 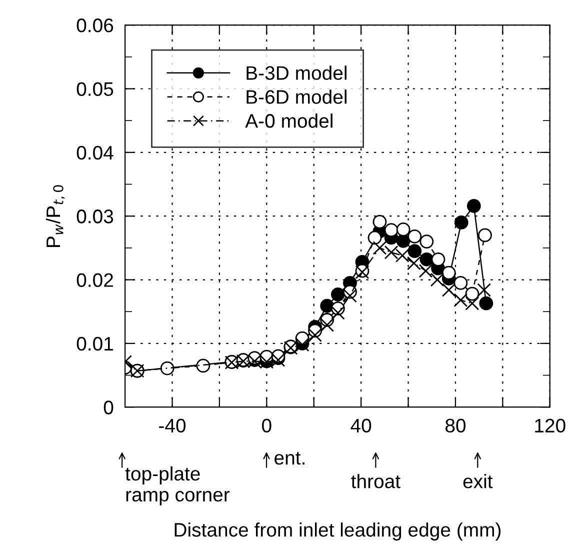 What do you see at coordinates (94, 343) in the screenshot?
I see `y-tick-label: 0.01` at bounding box center [94, 343].